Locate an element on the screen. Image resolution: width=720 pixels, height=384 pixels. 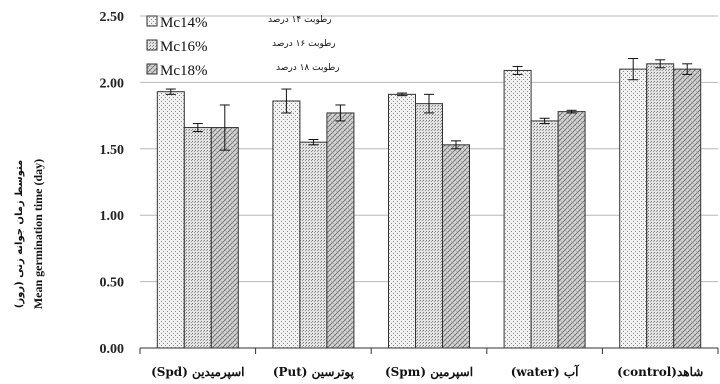
x-category-label: شاهد(control) is located at coordinates (660, 372).